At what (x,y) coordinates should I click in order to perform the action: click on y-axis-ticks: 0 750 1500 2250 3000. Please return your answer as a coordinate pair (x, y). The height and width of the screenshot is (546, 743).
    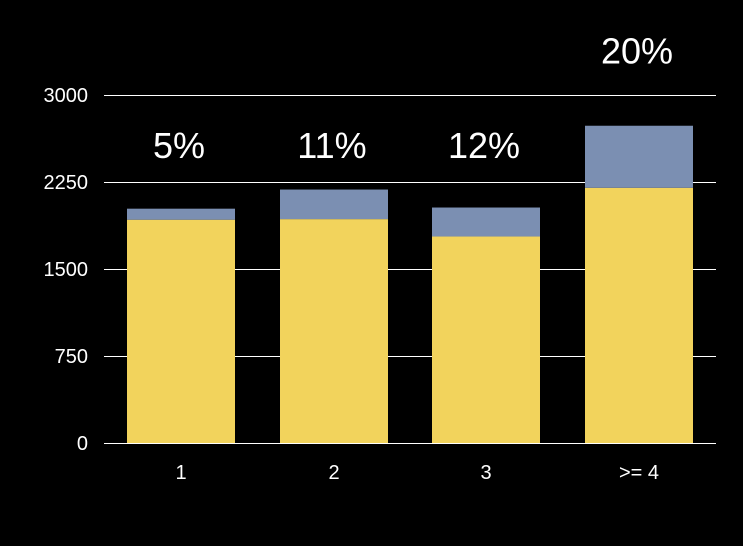
    Looking at the image, I should click on (66, 270).